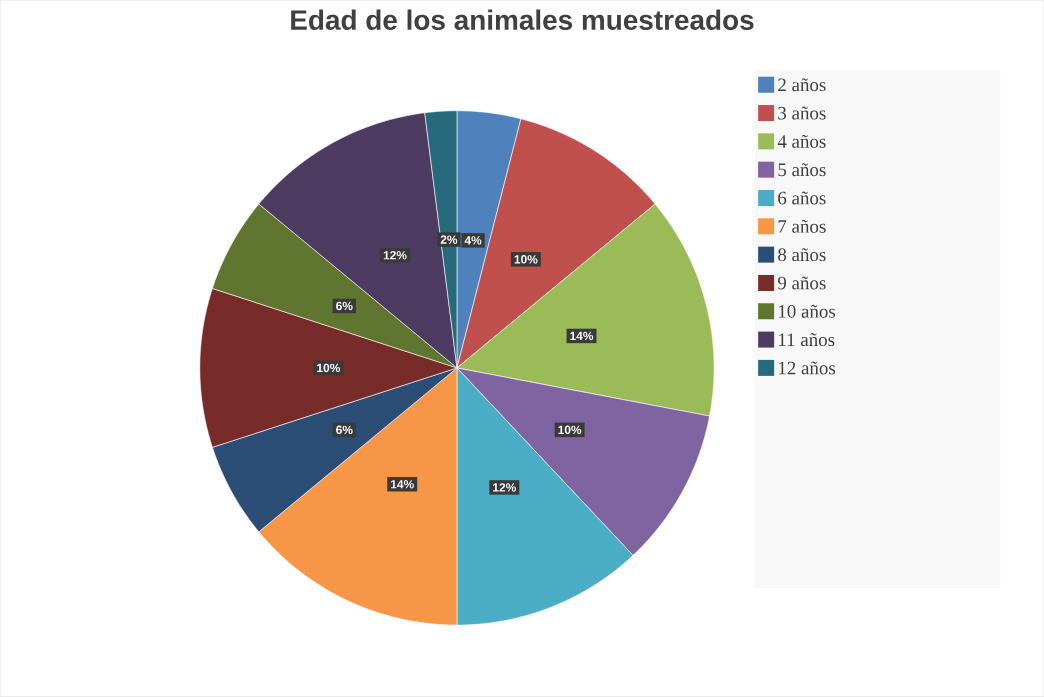 Image resolution: width=1044 pixels, height=697 pixels. I want to click on data-label: 2%, so click(449, 239).